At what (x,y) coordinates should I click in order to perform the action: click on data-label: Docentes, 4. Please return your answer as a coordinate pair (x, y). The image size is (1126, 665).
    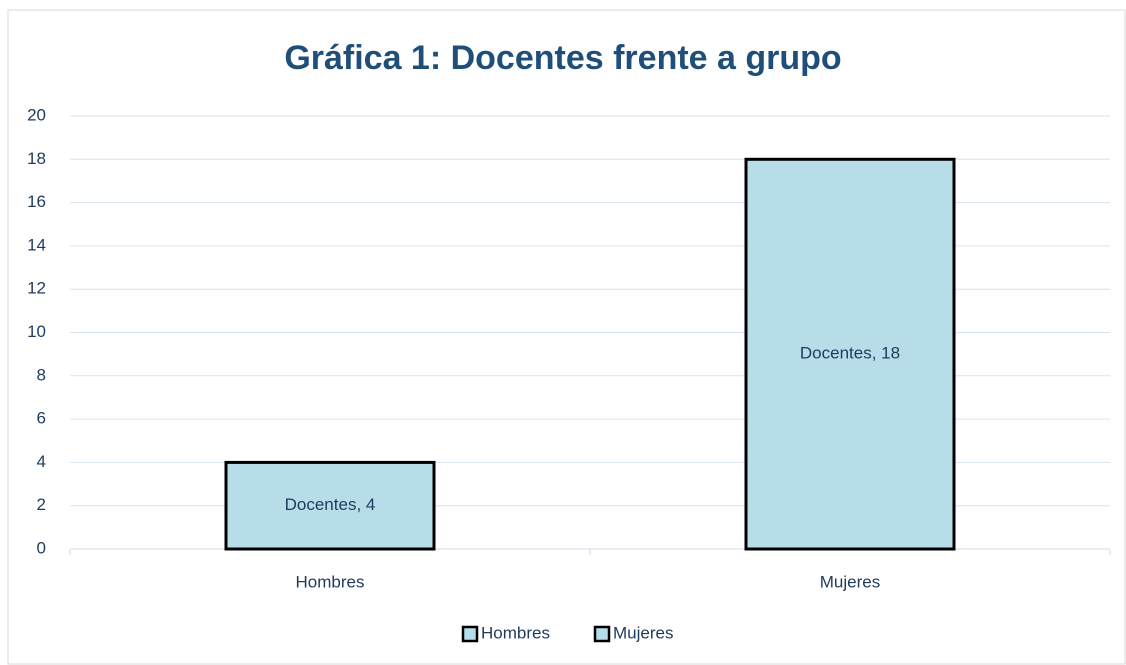
    Looking at the image, I should click on (330, 504).